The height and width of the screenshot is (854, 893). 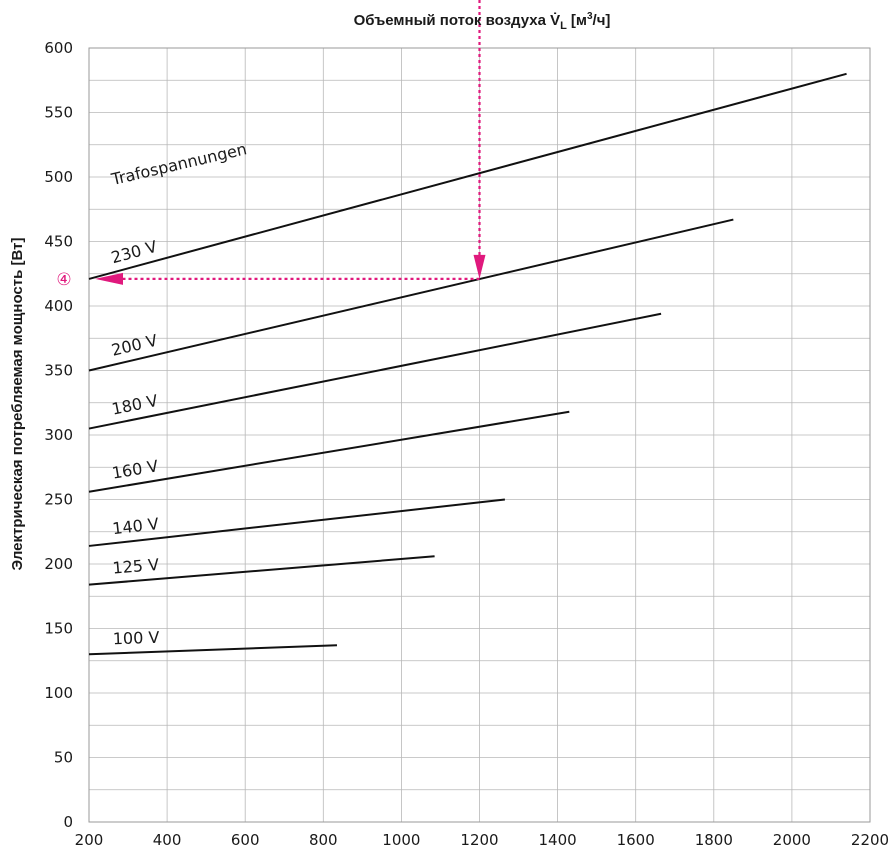 What do you see at coordinates (135, 469) in the screenshot?
I see `series-label: 160 V` at bounding box center [135, 469].